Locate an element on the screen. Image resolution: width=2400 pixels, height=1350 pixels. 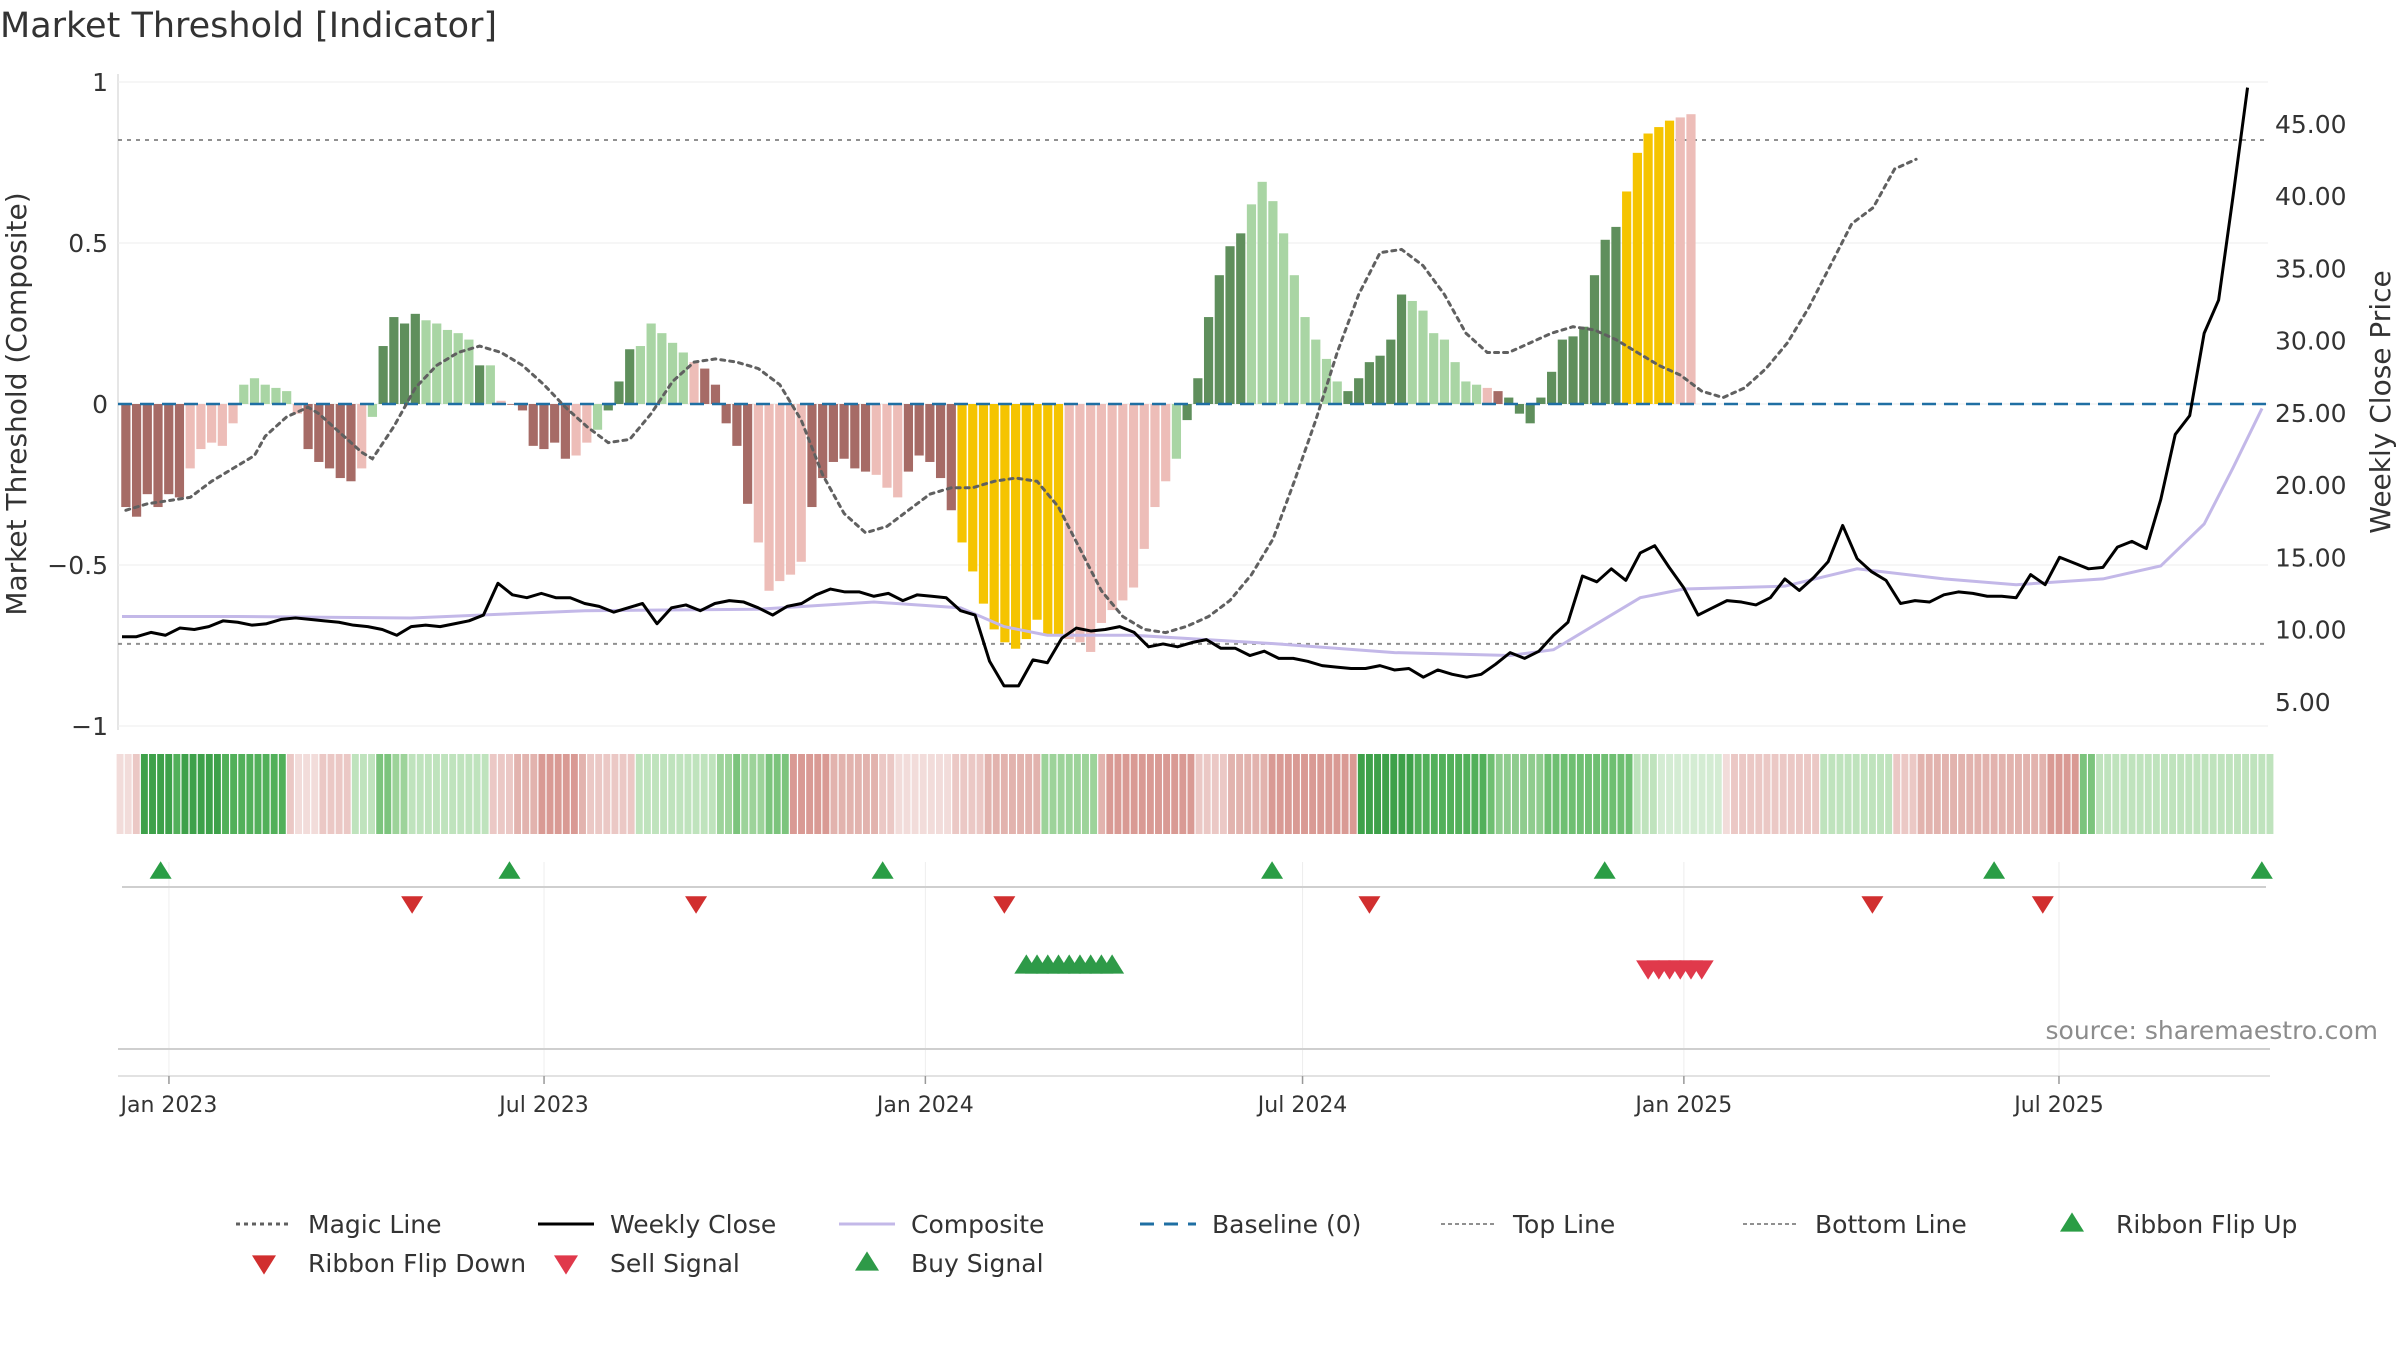
y-tick-right: 25.00 is located at coordinates (2311, 413).